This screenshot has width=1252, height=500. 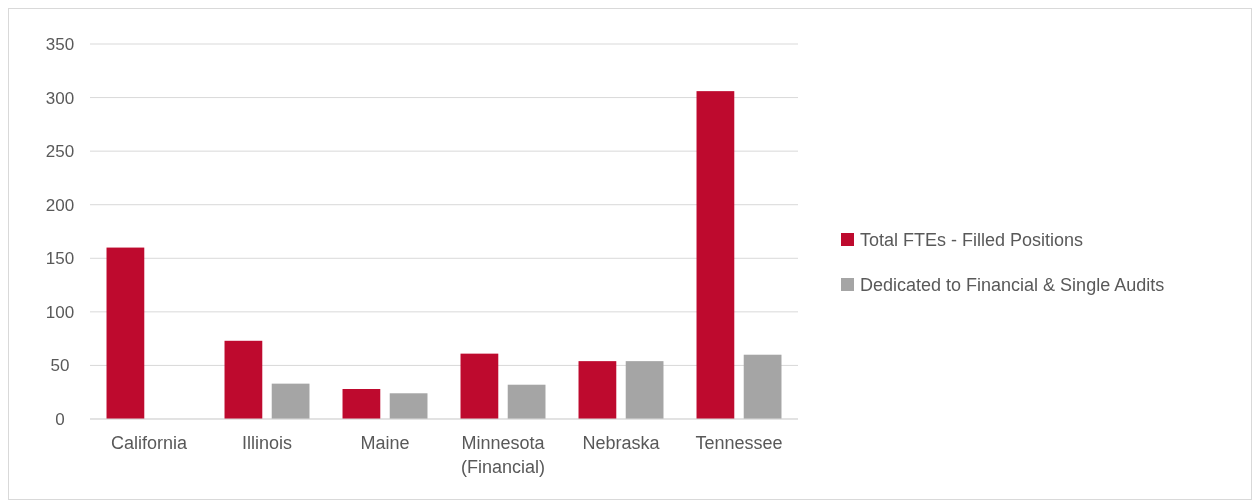 I want to click on y-tick-label: 200, so click(x=60, y=205).